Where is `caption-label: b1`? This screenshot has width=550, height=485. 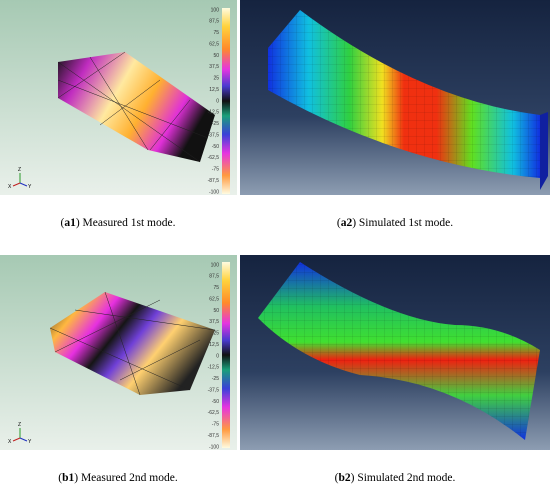 caption-label: b1 is located at coordinates (68, 478).